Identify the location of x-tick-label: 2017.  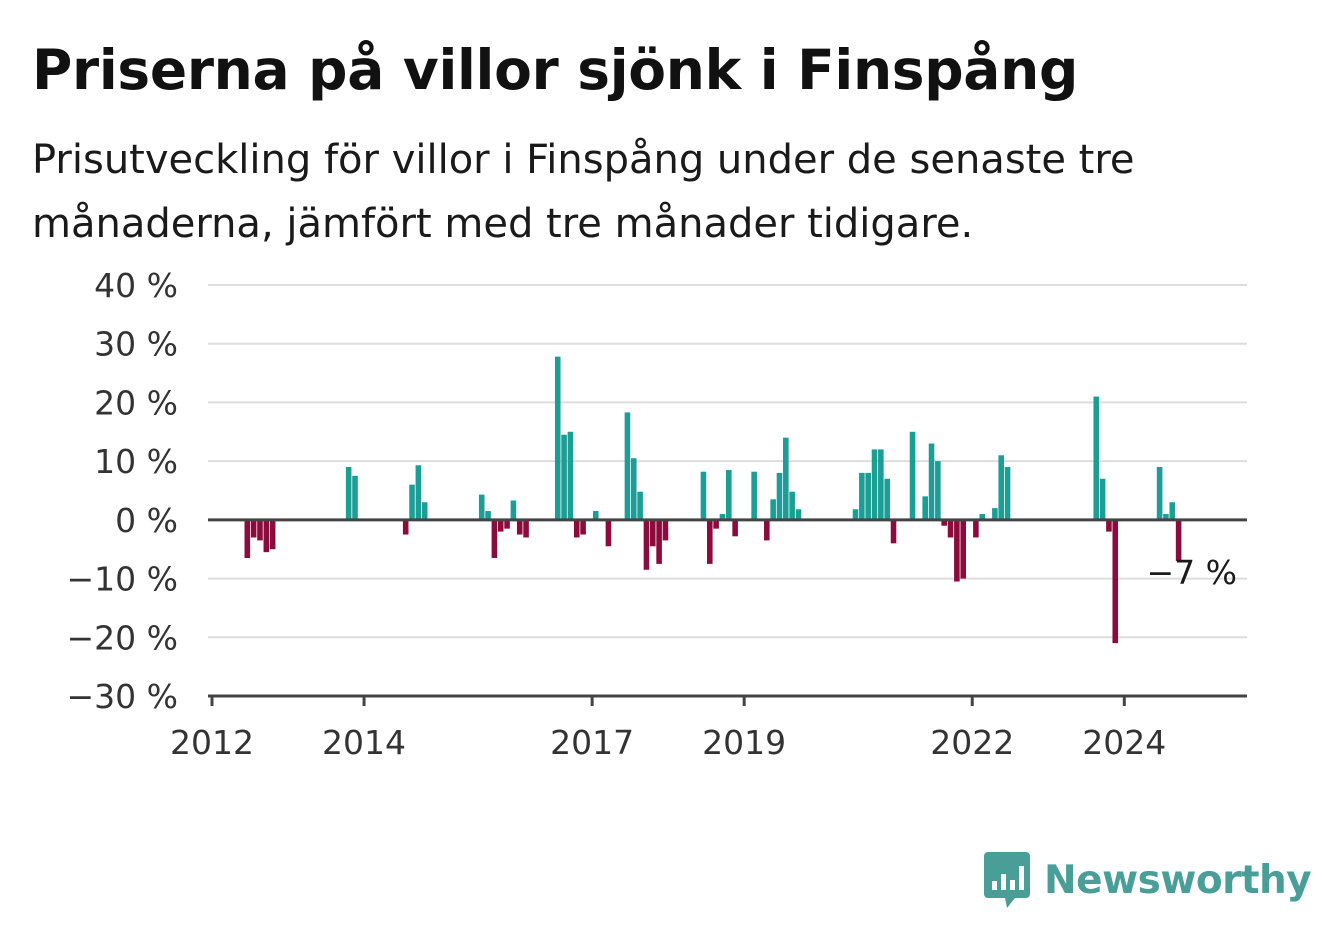
(592, 742).